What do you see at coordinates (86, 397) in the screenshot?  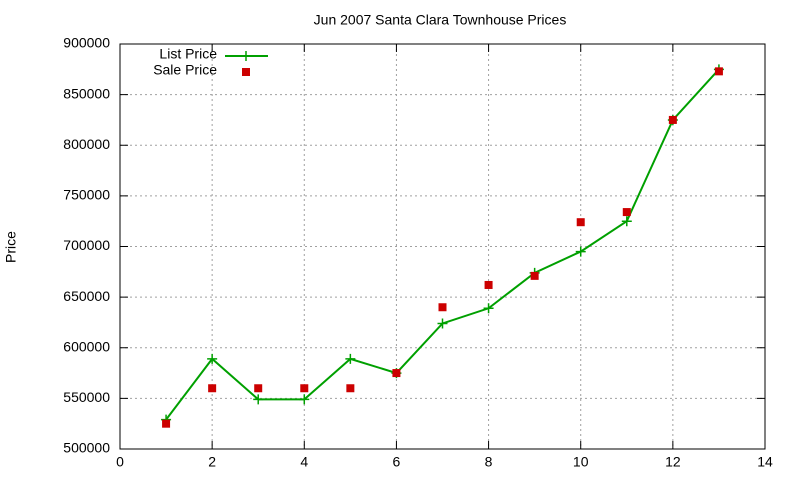 I see `y-tick-label: 550000` at bounding box center [86, 397].